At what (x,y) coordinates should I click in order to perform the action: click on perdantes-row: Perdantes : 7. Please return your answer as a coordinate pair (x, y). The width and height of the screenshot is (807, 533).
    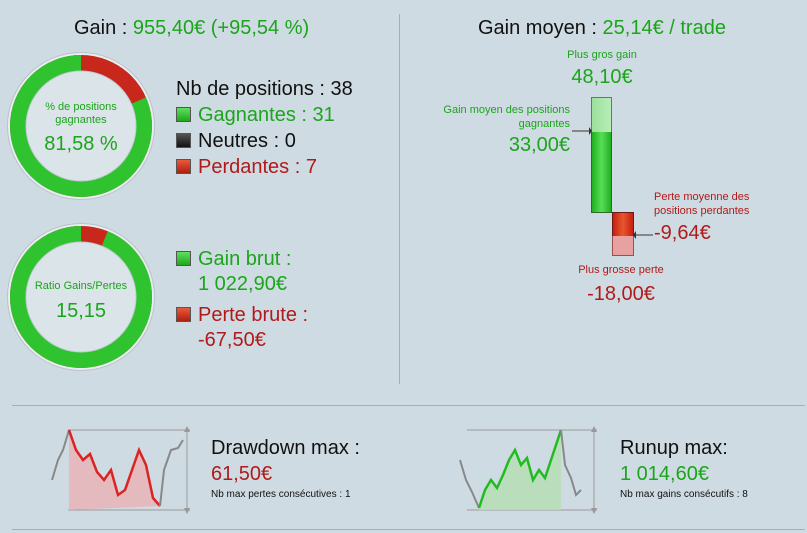
    Looking at the image, I should click on (246, 167).